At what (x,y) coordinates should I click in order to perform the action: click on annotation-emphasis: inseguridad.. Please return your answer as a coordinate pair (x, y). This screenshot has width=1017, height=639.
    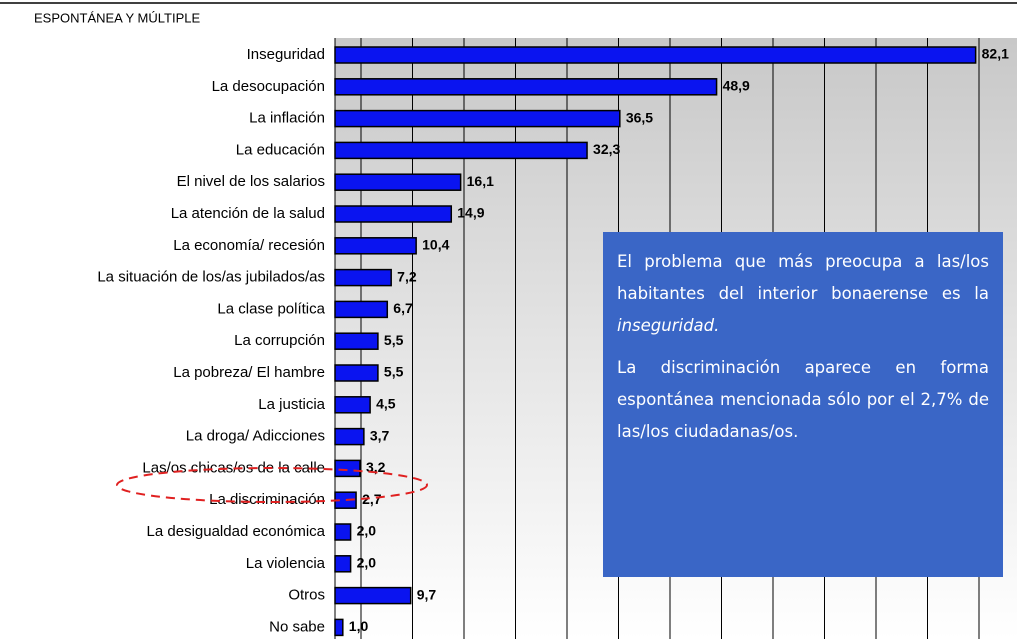
    Looking at the image, I should click on (668, 325).